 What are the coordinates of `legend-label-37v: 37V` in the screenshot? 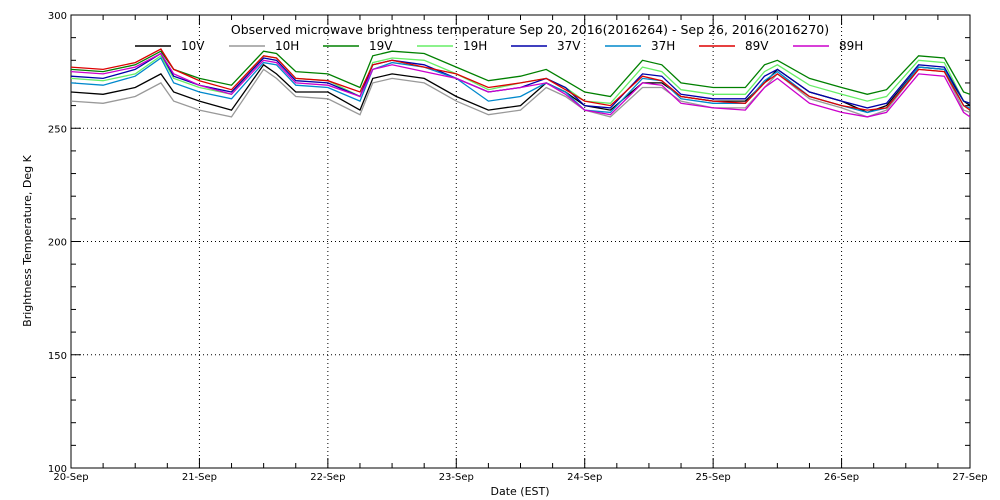 It's located at (569, 46).